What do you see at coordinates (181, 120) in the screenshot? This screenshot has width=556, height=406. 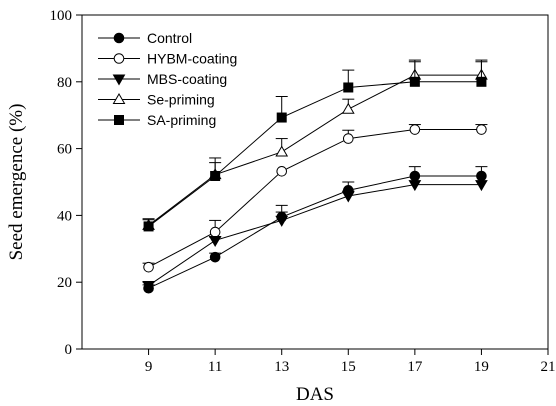 I see `legend-label: SA-priming` at bounding box center [181, 120].